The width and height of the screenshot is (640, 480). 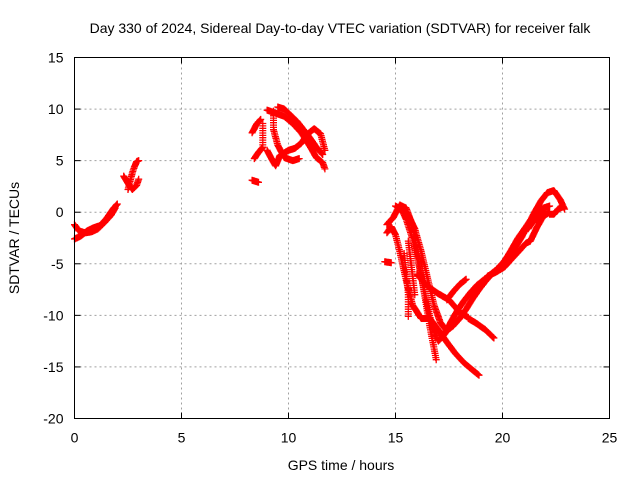 What do you see at coordinates (56, 58) in the screenshot?
I see `y-tick-label: 15` at bounding box center [56, 58].